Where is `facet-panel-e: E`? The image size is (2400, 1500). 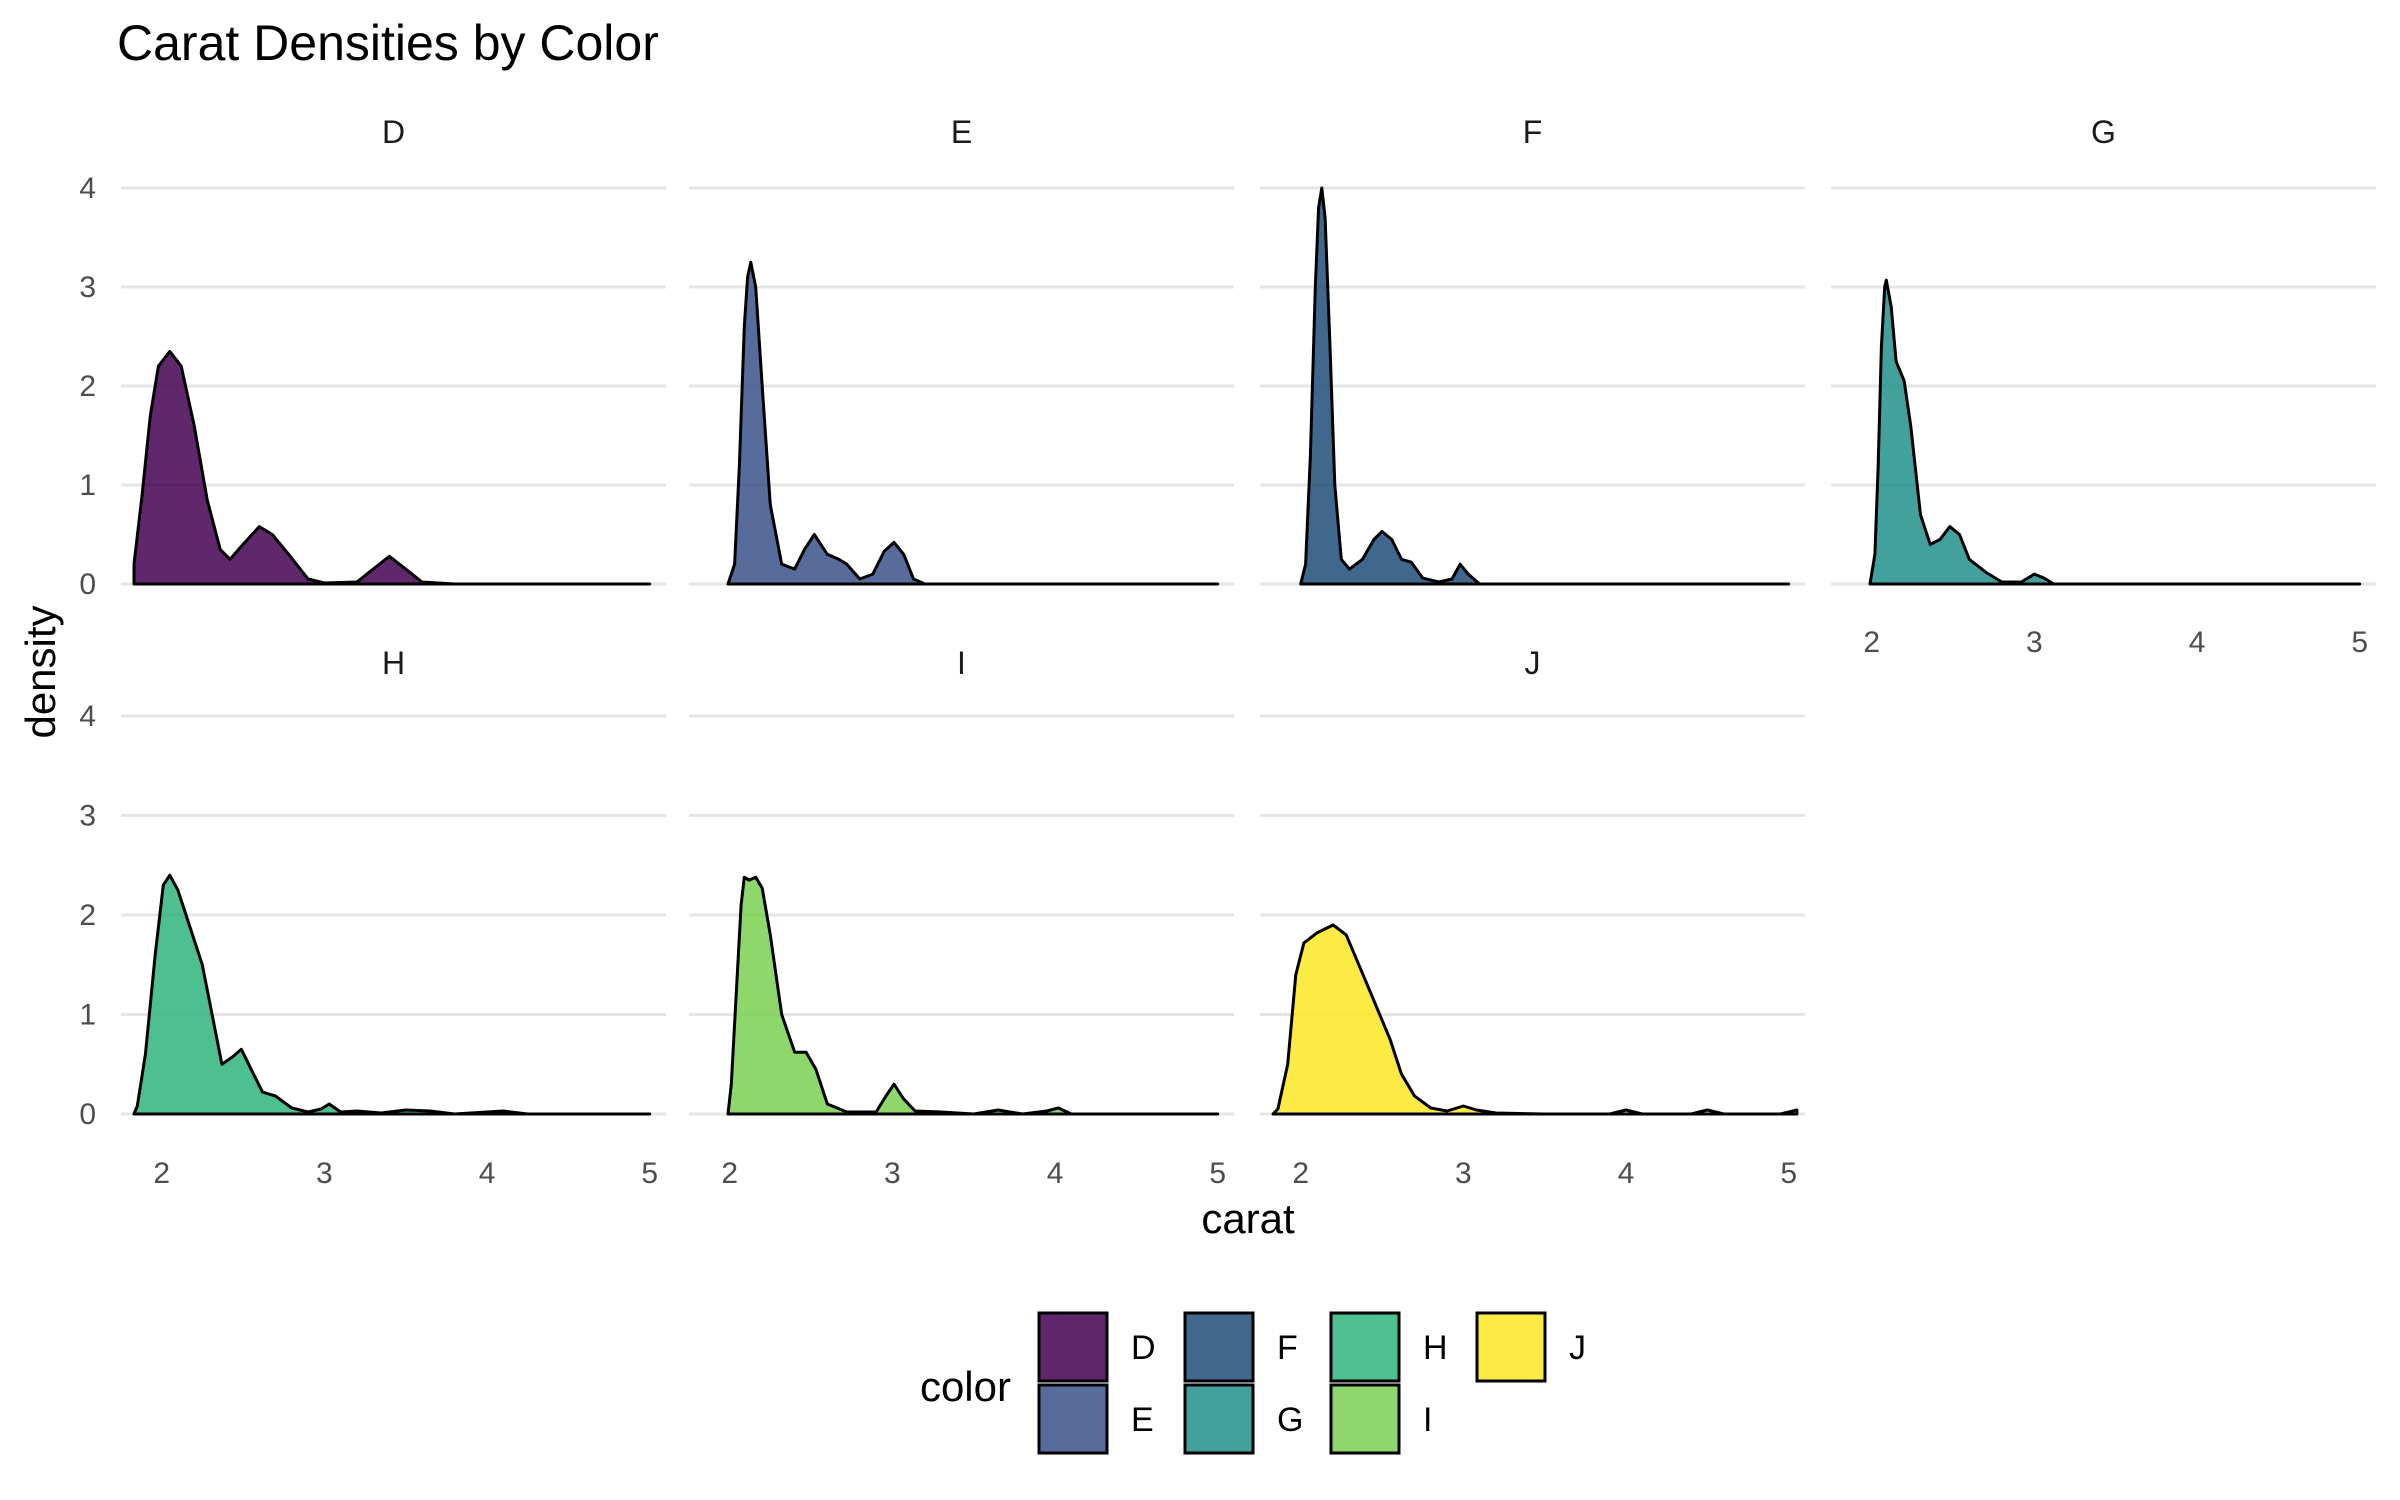 facet-panel-e: E is located at coordinates (961, 350).